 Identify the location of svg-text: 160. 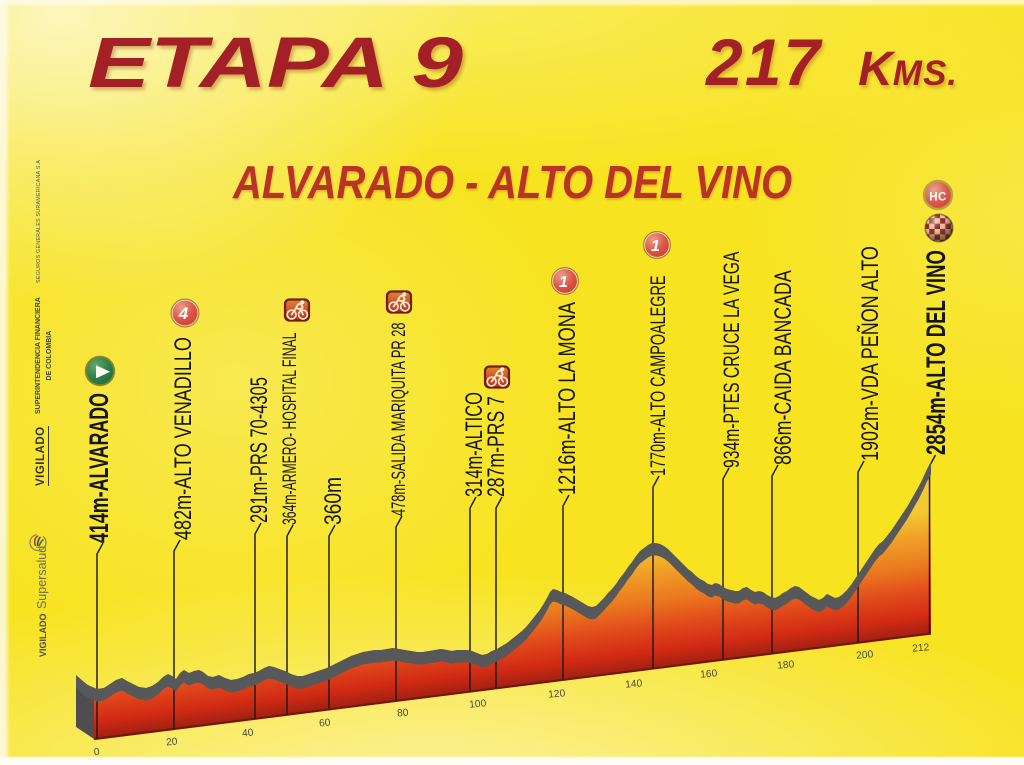
(709, 674).